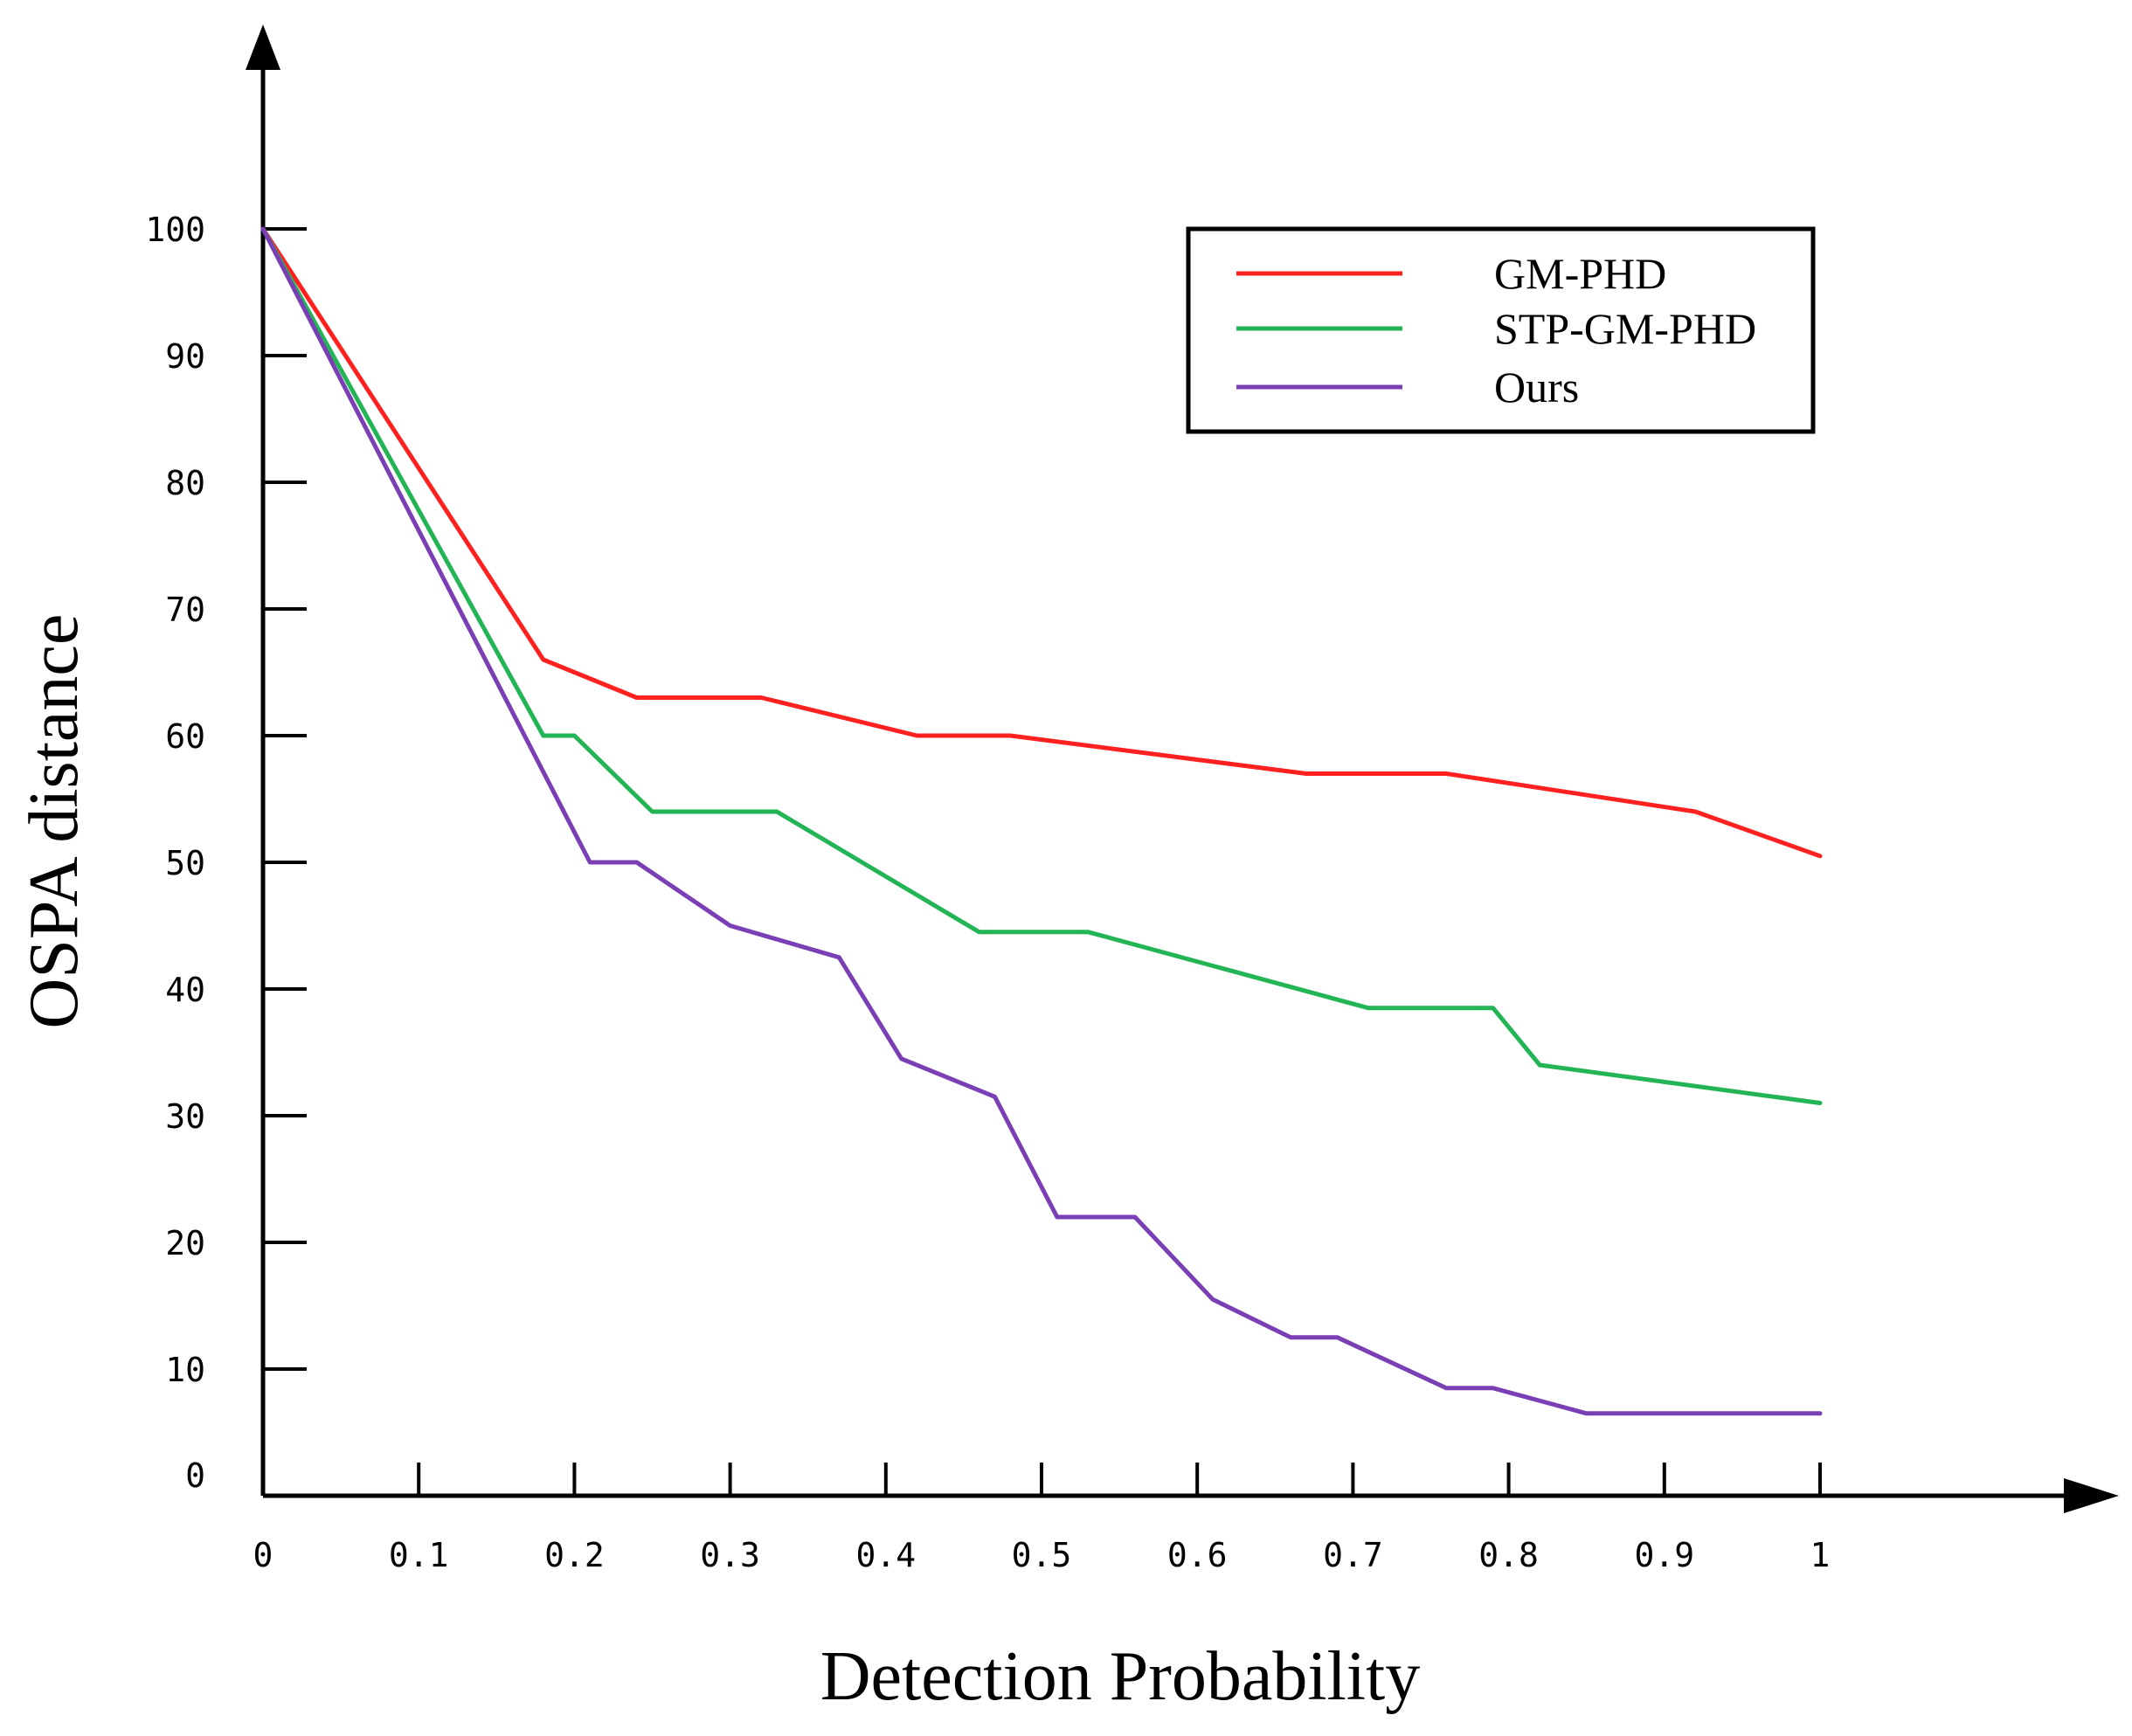 The width and height of the screenshot is (2132, 1736). What do you see at coordinates (185, 1243) in the screenshot?
I see `y-tick-label-20: 20` at bounding box center [185, 1243].